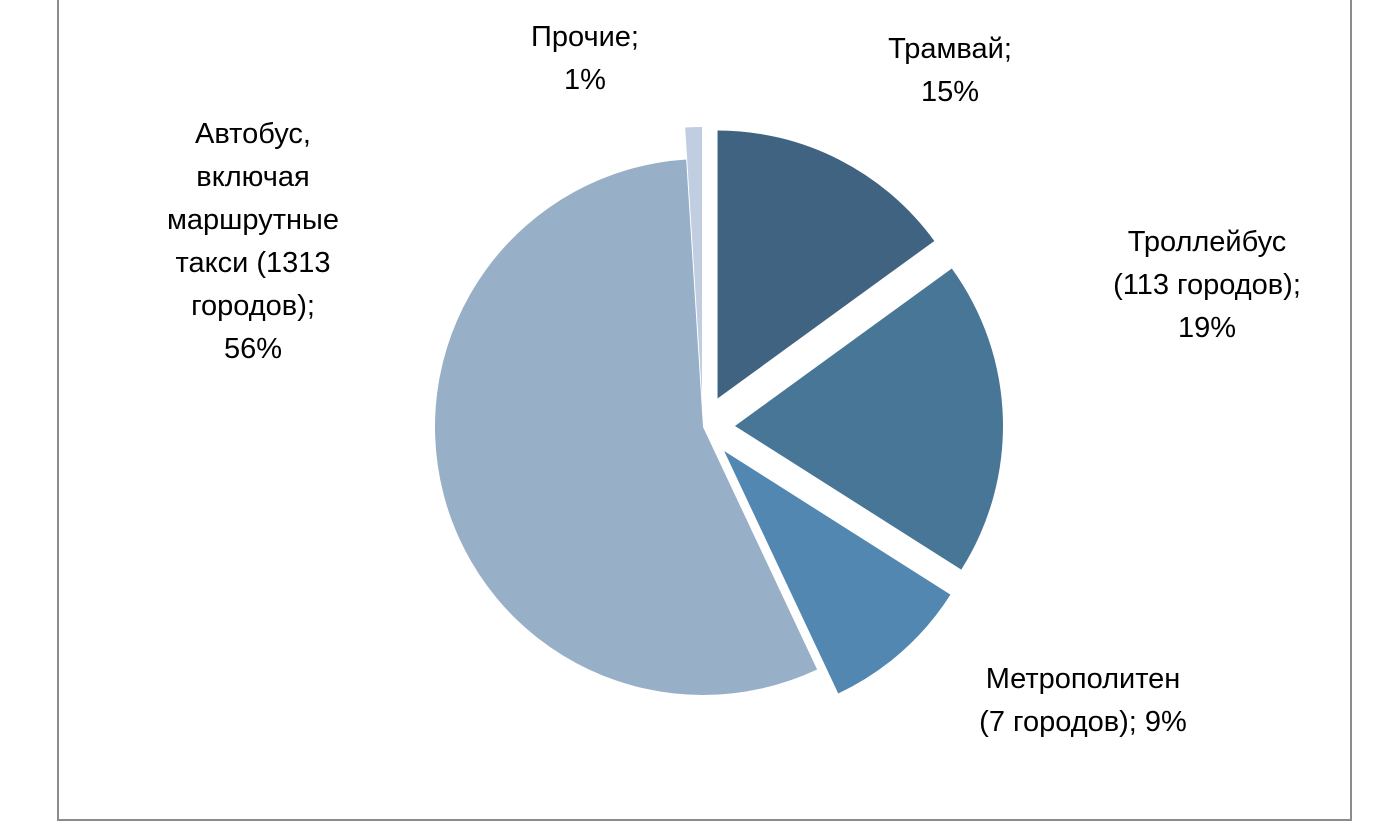 The image size is (1384, 836). Describe the element at coordinates (253, 306) in the screenshot. I see `slice-label-bus-line: городов);` at that location.